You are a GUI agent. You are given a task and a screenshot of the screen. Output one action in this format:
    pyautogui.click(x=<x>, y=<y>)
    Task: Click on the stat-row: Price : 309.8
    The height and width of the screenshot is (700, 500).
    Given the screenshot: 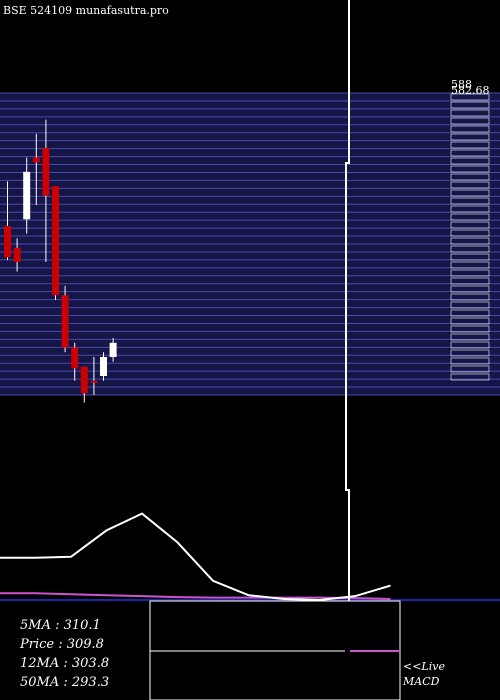 What is the action you would take?
    pyautogui.click(x=61, y=644)
    